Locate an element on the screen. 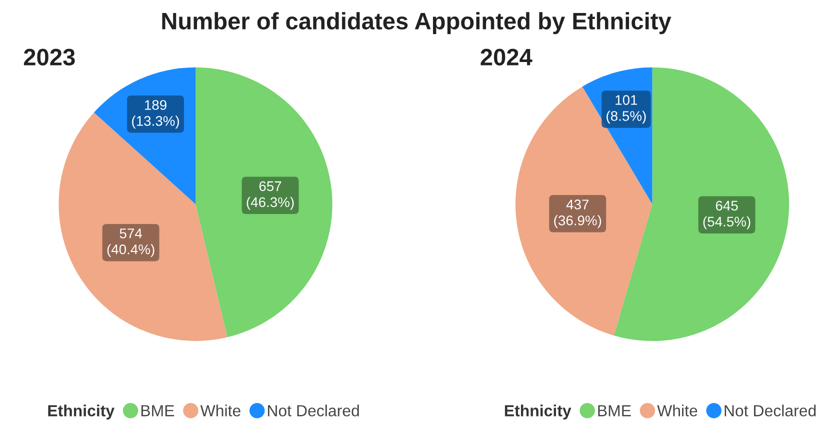 This screenshot has width=832, height=421. data-label: 645 (54.5%) is located at coordinates (726, 215).